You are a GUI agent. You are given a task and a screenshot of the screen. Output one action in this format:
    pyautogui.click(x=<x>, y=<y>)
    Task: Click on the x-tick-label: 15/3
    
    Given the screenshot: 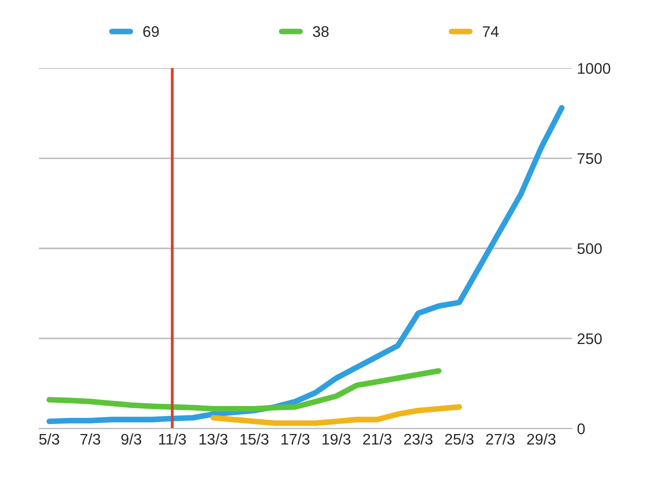 What is the action you would take?
    pyautogui.click(x=254, y=439)
    